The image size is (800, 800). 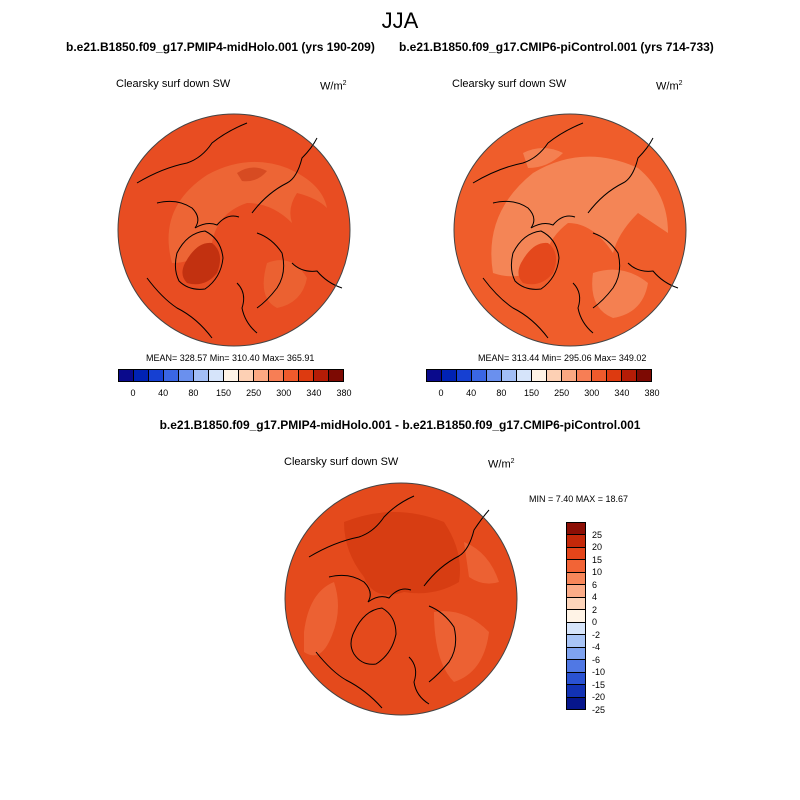 I want to click on right-colorbar, so click(x=539, y=375).